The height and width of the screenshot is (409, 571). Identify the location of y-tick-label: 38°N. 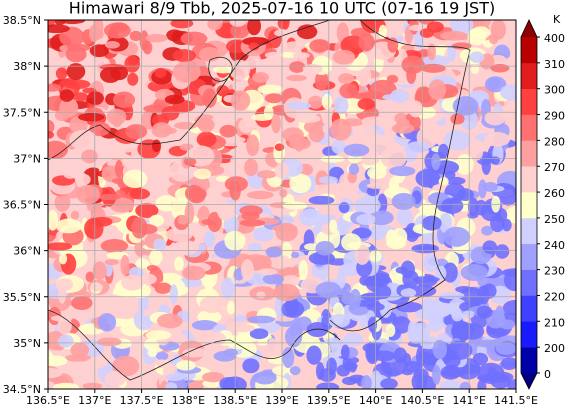
(27, 66).